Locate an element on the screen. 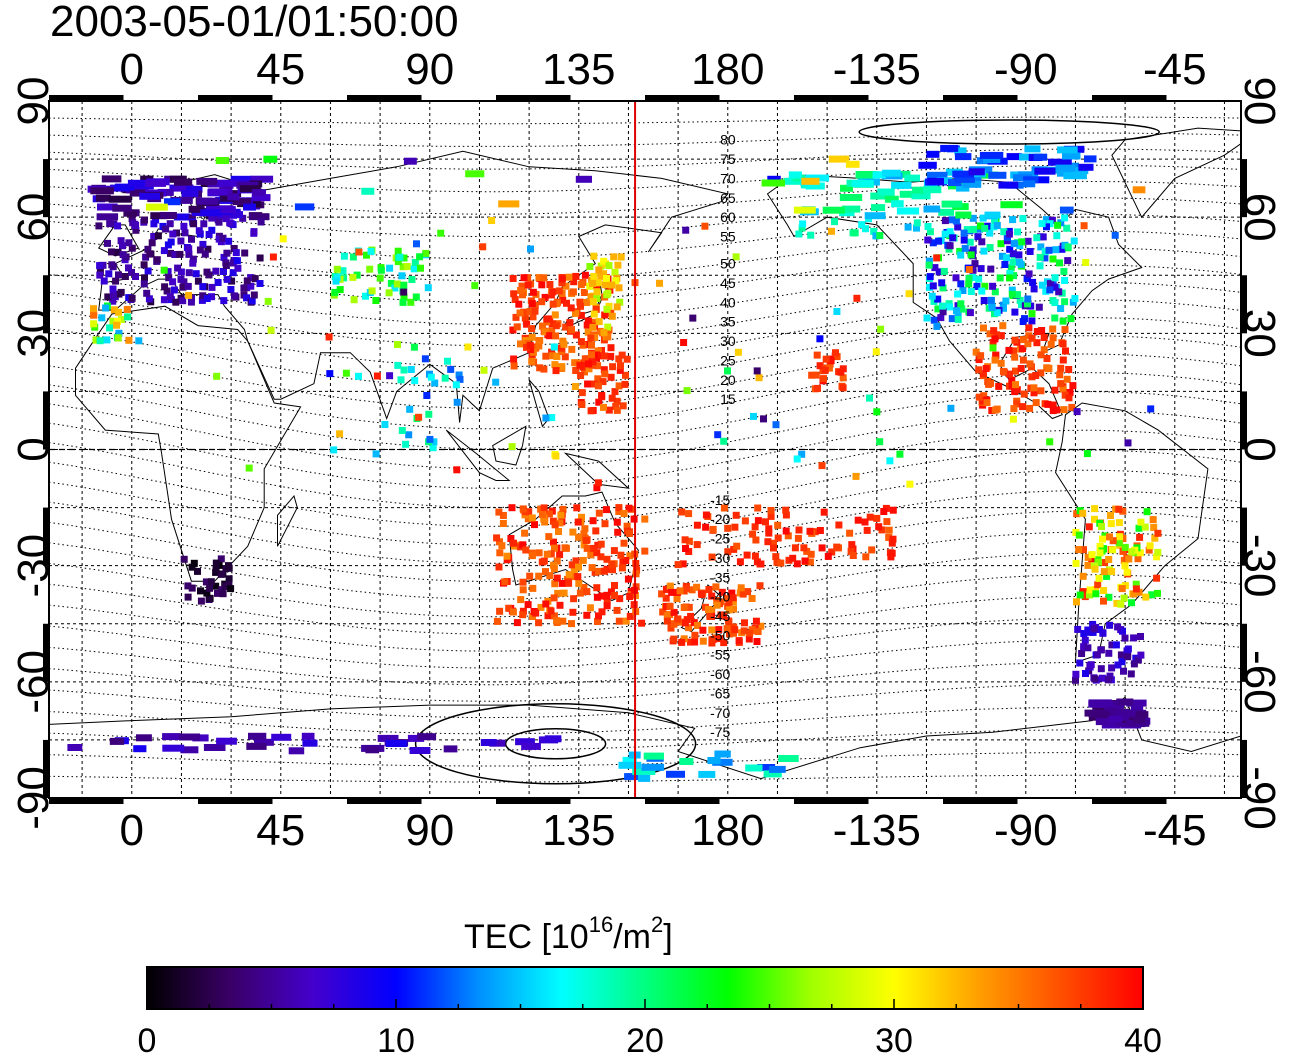 The height and width of the screenshot is (1057, 1292). colorbar-tick-label: 0 is located at coordinates (147, 1039).